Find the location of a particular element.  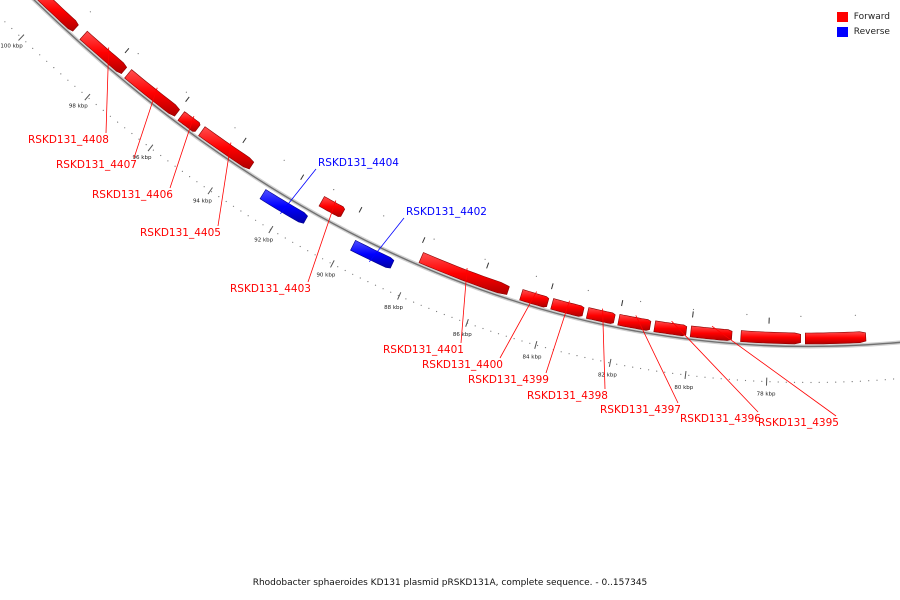

gene-label: RSKD131_4403 is located at coordinates (270, 289).